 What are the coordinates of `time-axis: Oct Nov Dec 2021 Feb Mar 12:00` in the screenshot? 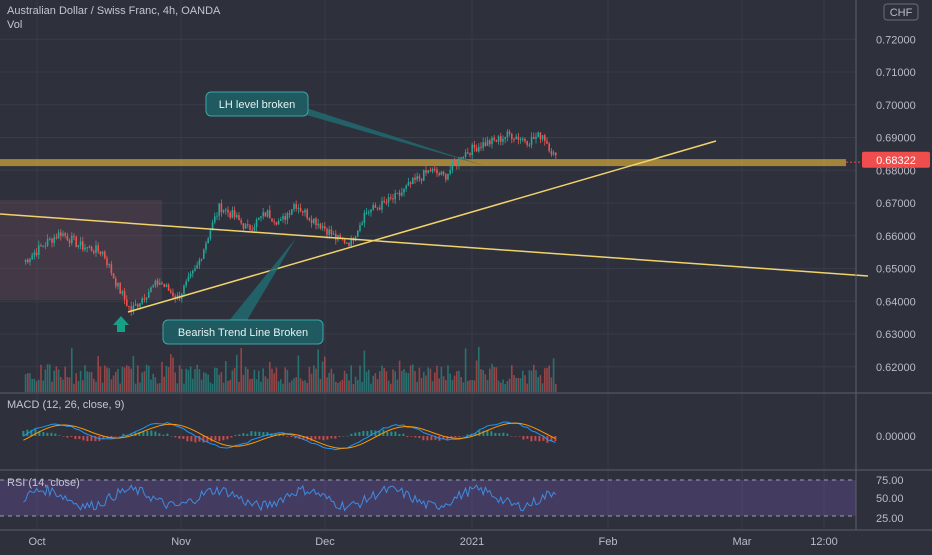 It's located at (432, 542).